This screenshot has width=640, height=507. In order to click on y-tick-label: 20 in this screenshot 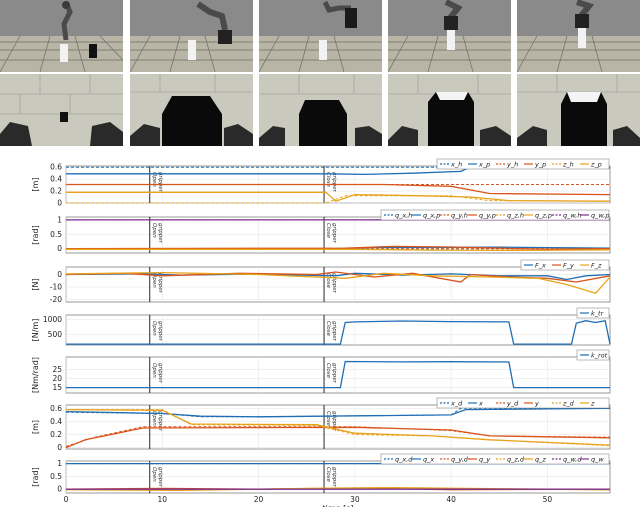, I will do `click(57, 378)`.